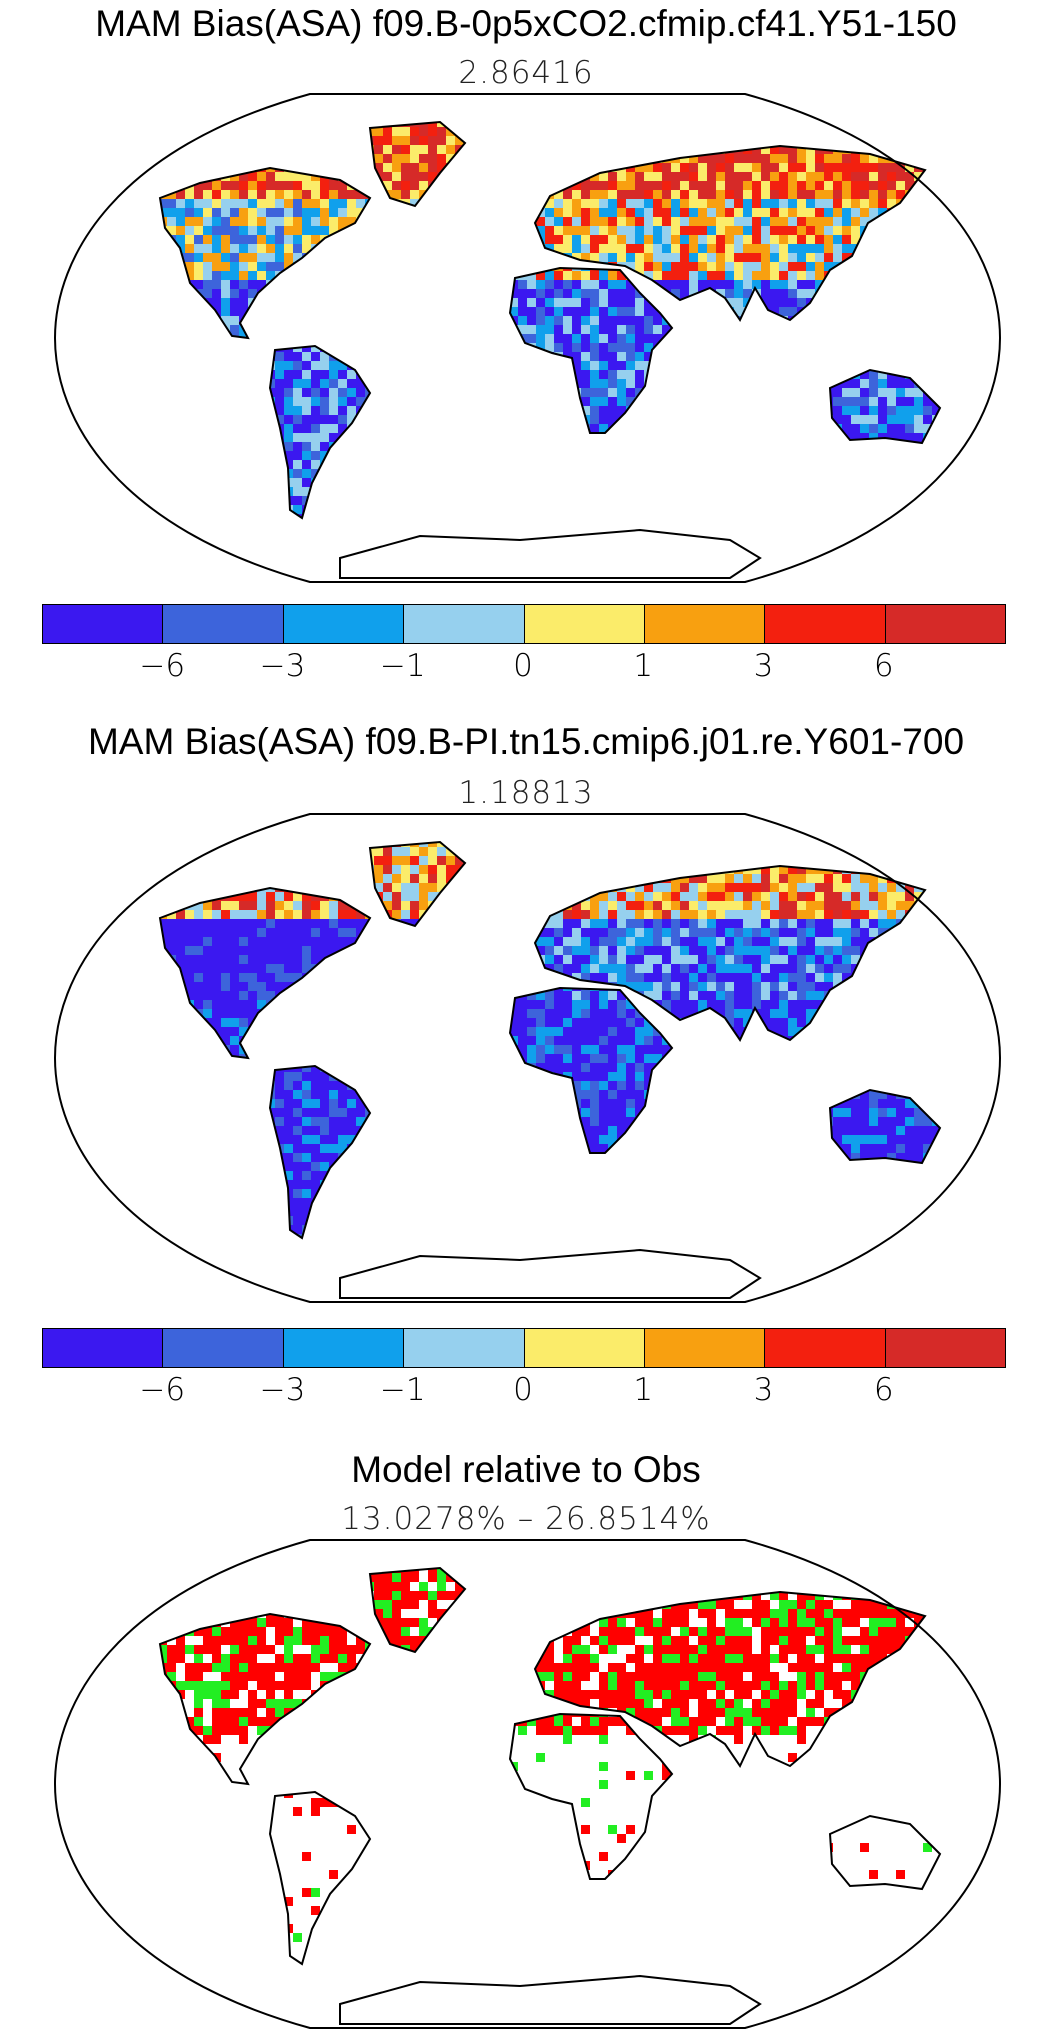  Describe the element at coordinates (526, 1519) in the screenshot. I see `panel3-subtitle: 13.0278% – 26.8514%` at that location.